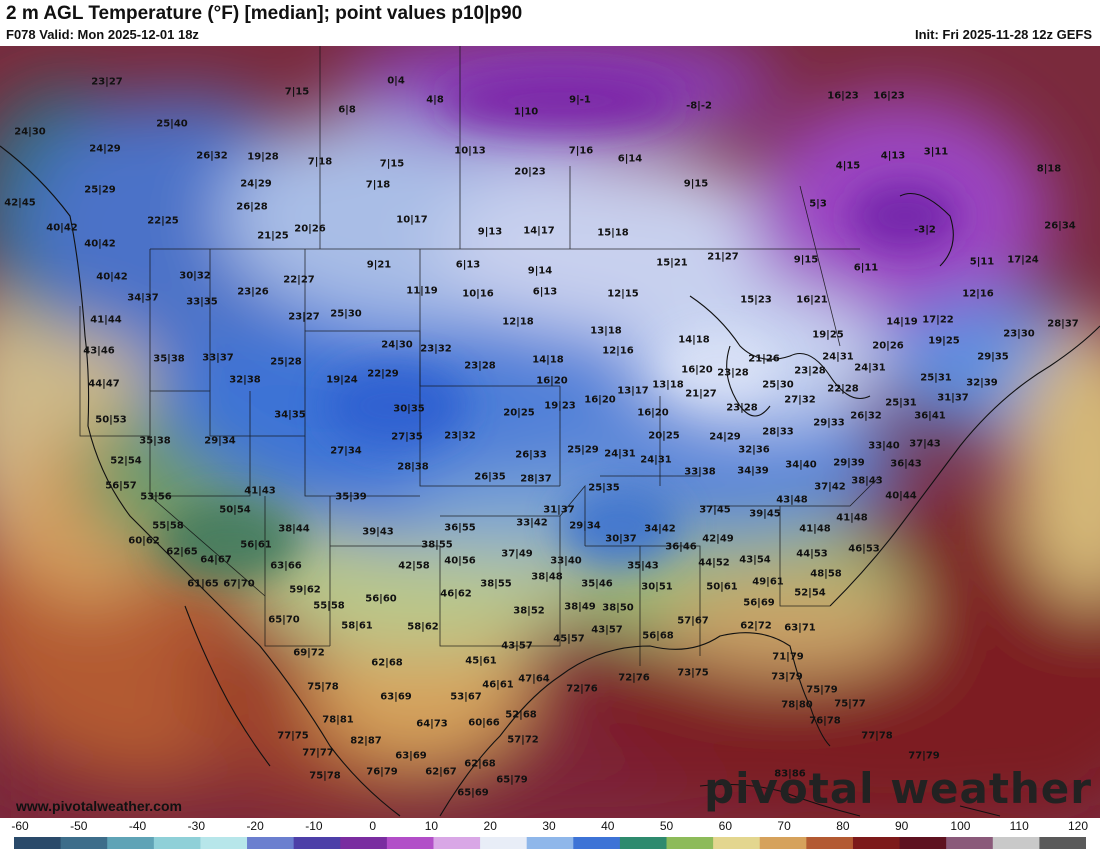 Image resolution: width=1100 pixels, height=850 pixels. Describe the element at coordinates (696, 184) in the screenshot. I see `point-value: 9|15` at that location.